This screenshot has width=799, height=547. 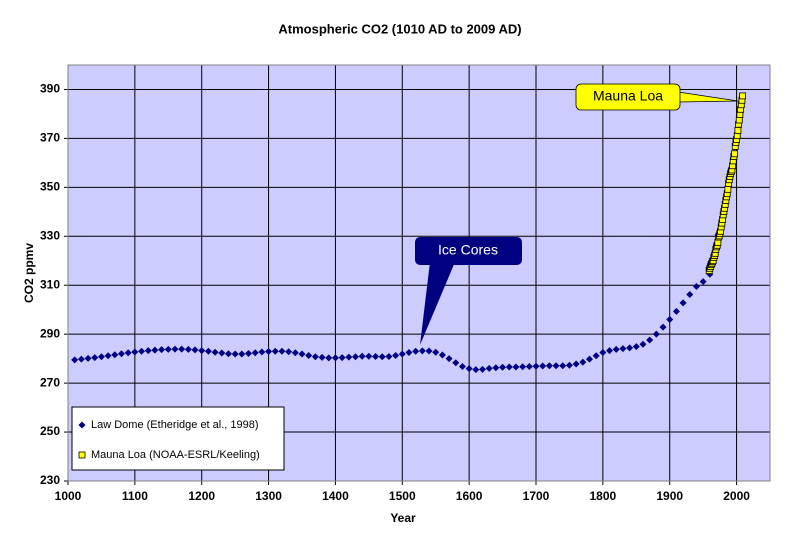 I want to click on y-tick-label: 330, so click(x=50, y=235).